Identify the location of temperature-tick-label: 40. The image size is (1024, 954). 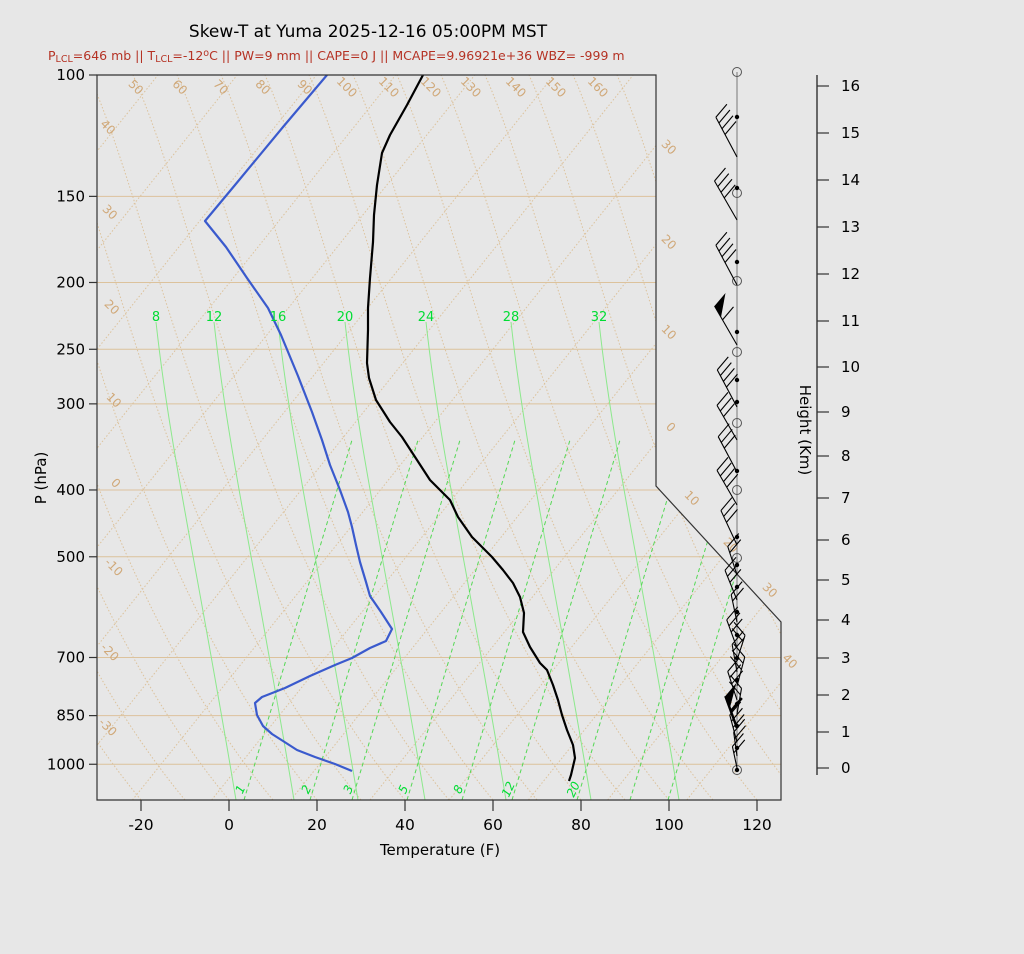
(405, 825).